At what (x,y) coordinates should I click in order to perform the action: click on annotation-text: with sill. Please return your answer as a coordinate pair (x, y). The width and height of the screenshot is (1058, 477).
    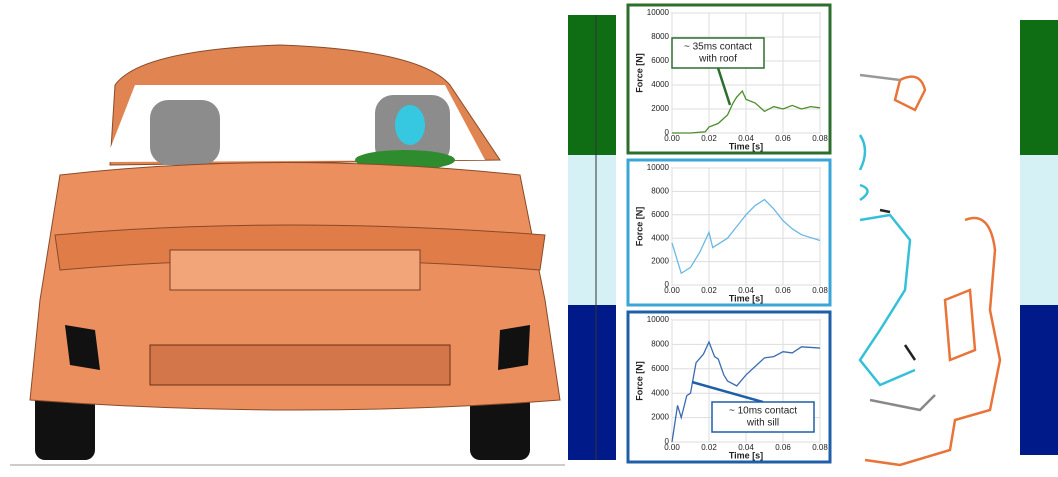
    Looking at the image, I should click on (762, 423).